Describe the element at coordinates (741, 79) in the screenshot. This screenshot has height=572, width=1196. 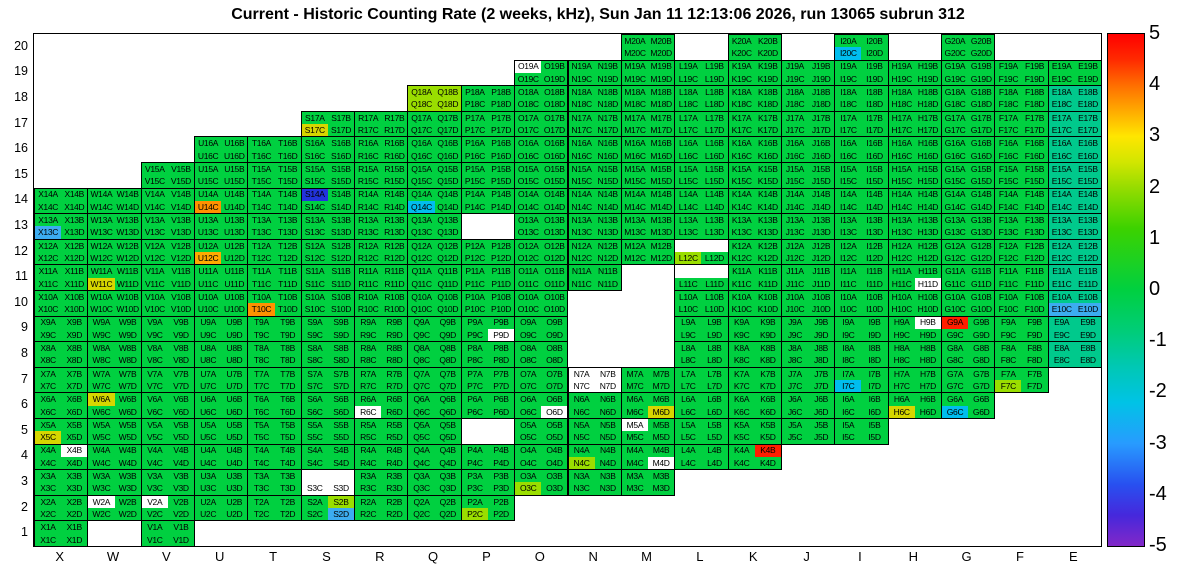
I see `grid-subcell-K19C: K19C` at that location.